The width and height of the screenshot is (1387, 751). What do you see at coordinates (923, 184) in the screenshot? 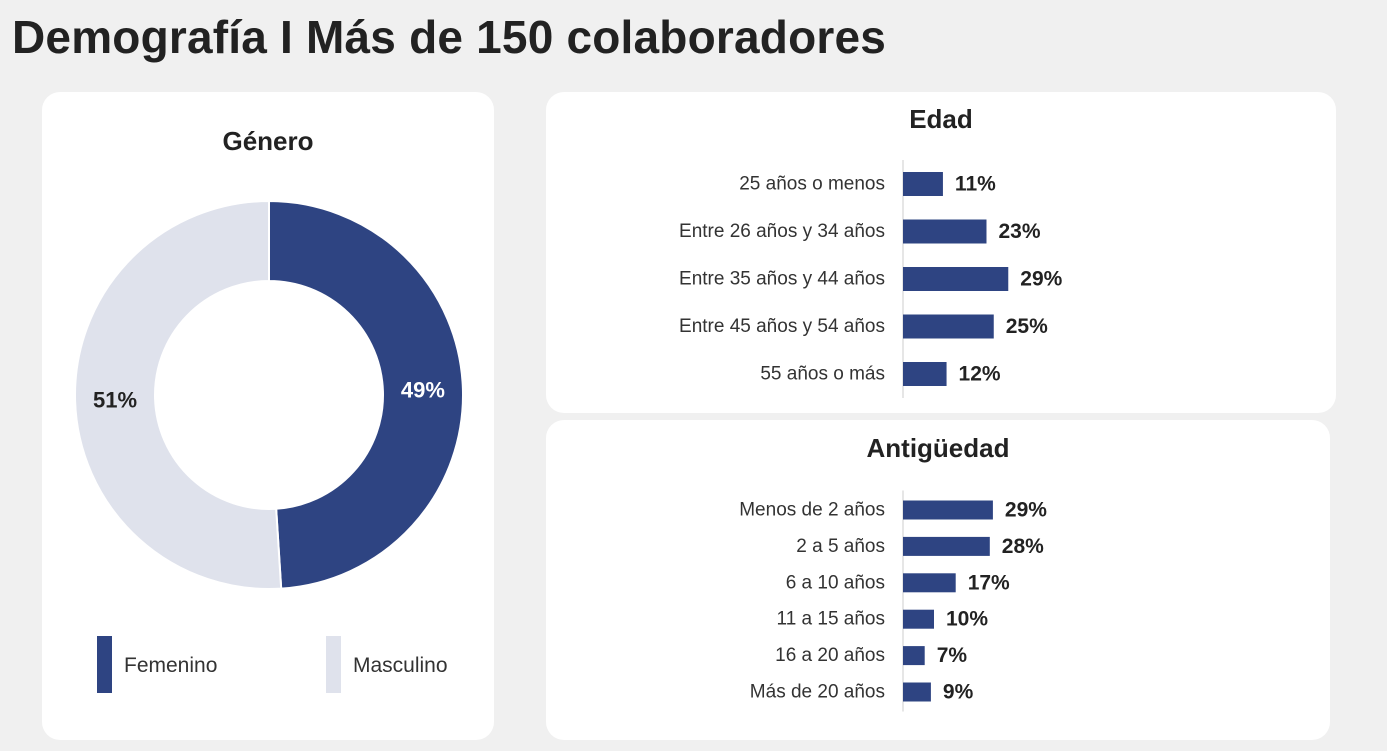
I see `bar-25-anos-o-menos` at bounding box center [923, 184].